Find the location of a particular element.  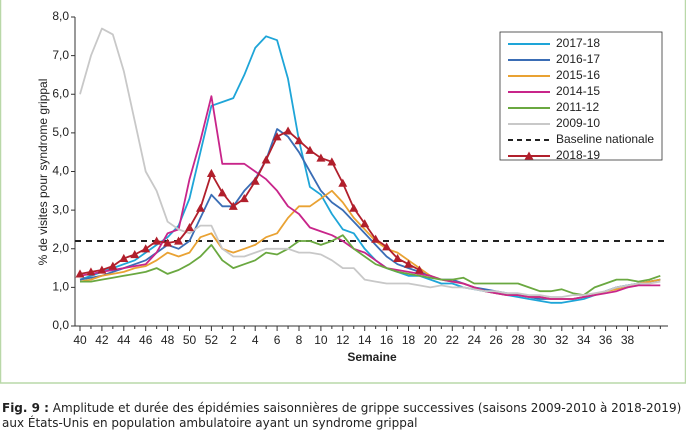

legend-marker is located at coordinates (529, 155).